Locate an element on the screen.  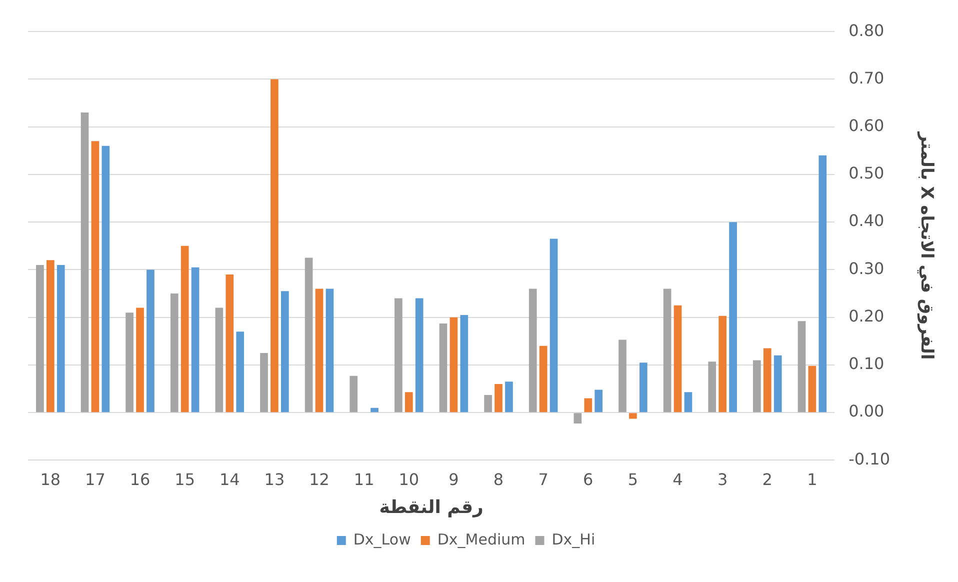
y-tick-label: -0.10 is located at coordinates (869, 458).